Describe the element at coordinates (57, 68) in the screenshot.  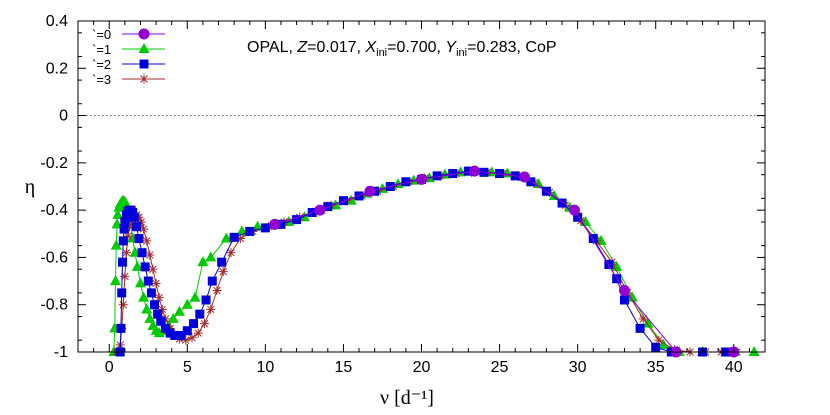
I see `y-tick-label: 0.2` at that location.